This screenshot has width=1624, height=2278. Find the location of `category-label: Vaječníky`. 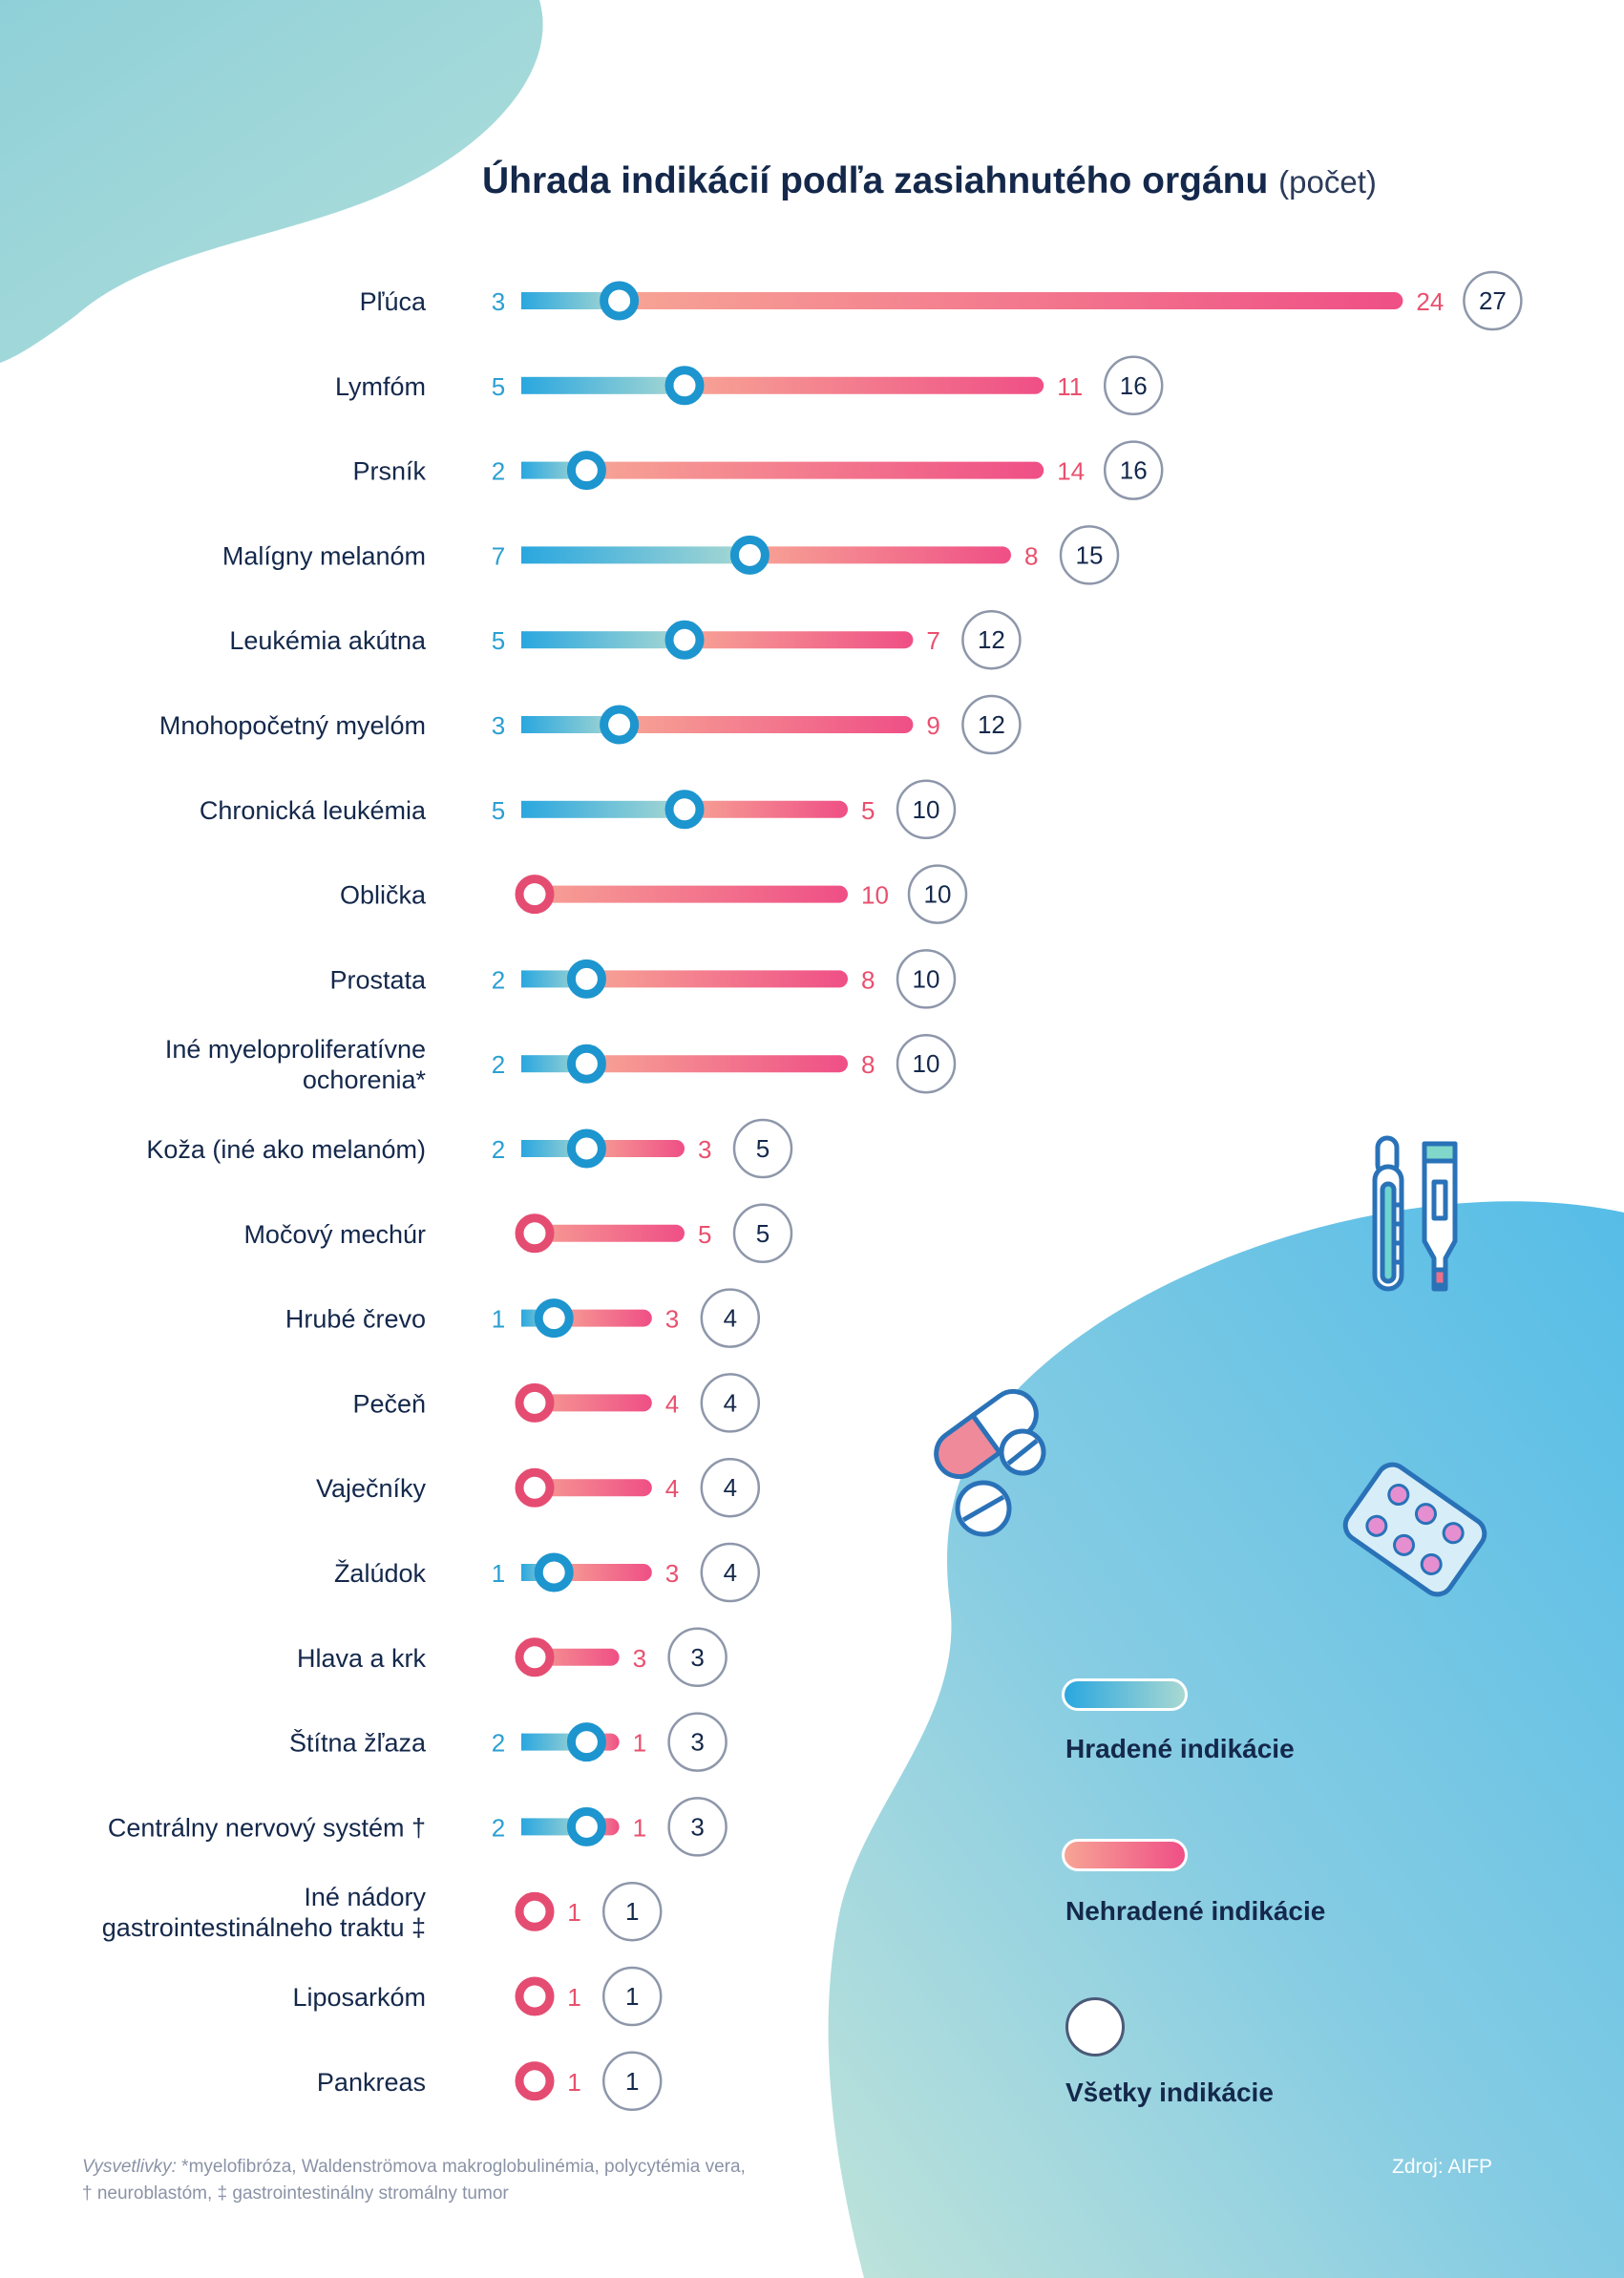

category-label: Vaječníky is located at coordinates (371, 1488).